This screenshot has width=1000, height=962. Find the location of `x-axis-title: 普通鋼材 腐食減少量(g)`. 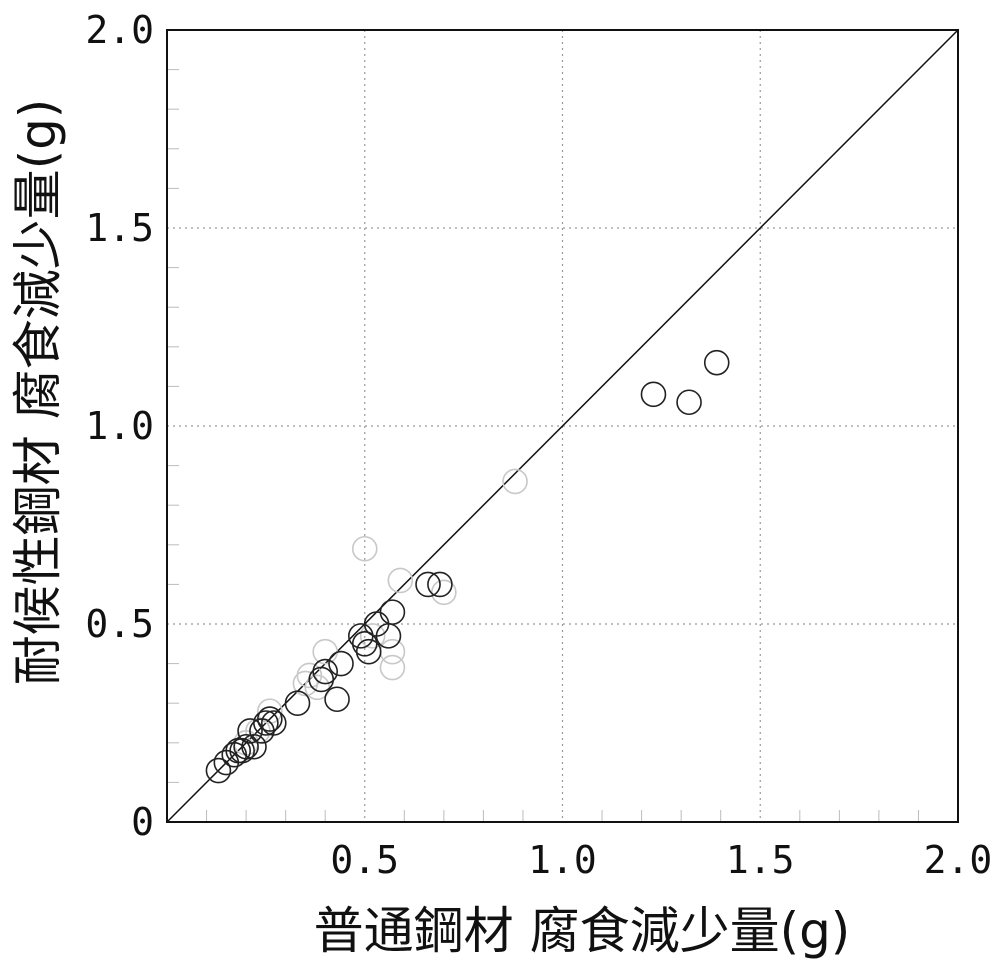

x-axis-title: 普通鋼材 腐食減少量(g) is located at coordinates (582, 931).